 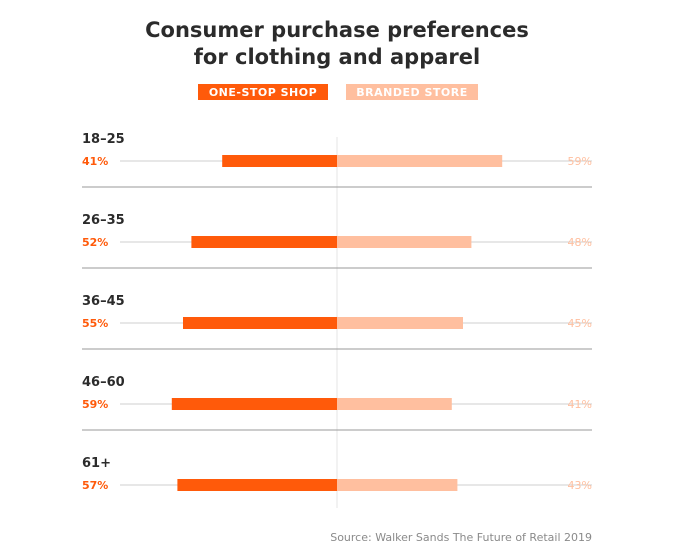 I want to click on value-label-branded: 43%, so click(x=580, y=485).